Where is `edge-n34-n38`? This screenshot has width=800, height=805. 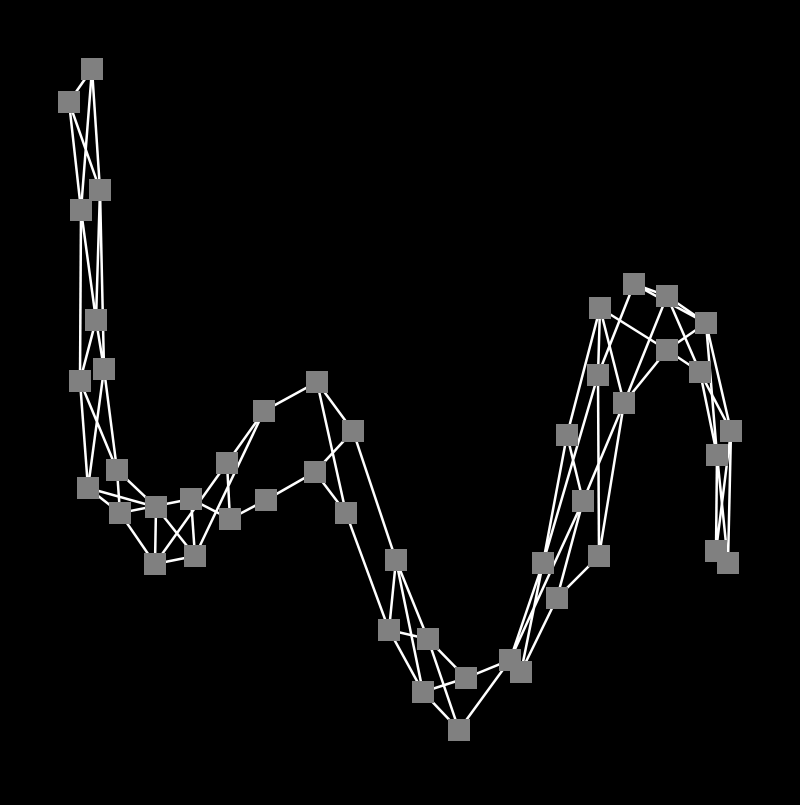
edge-n34-n38 is located at coordinates (603, 452).